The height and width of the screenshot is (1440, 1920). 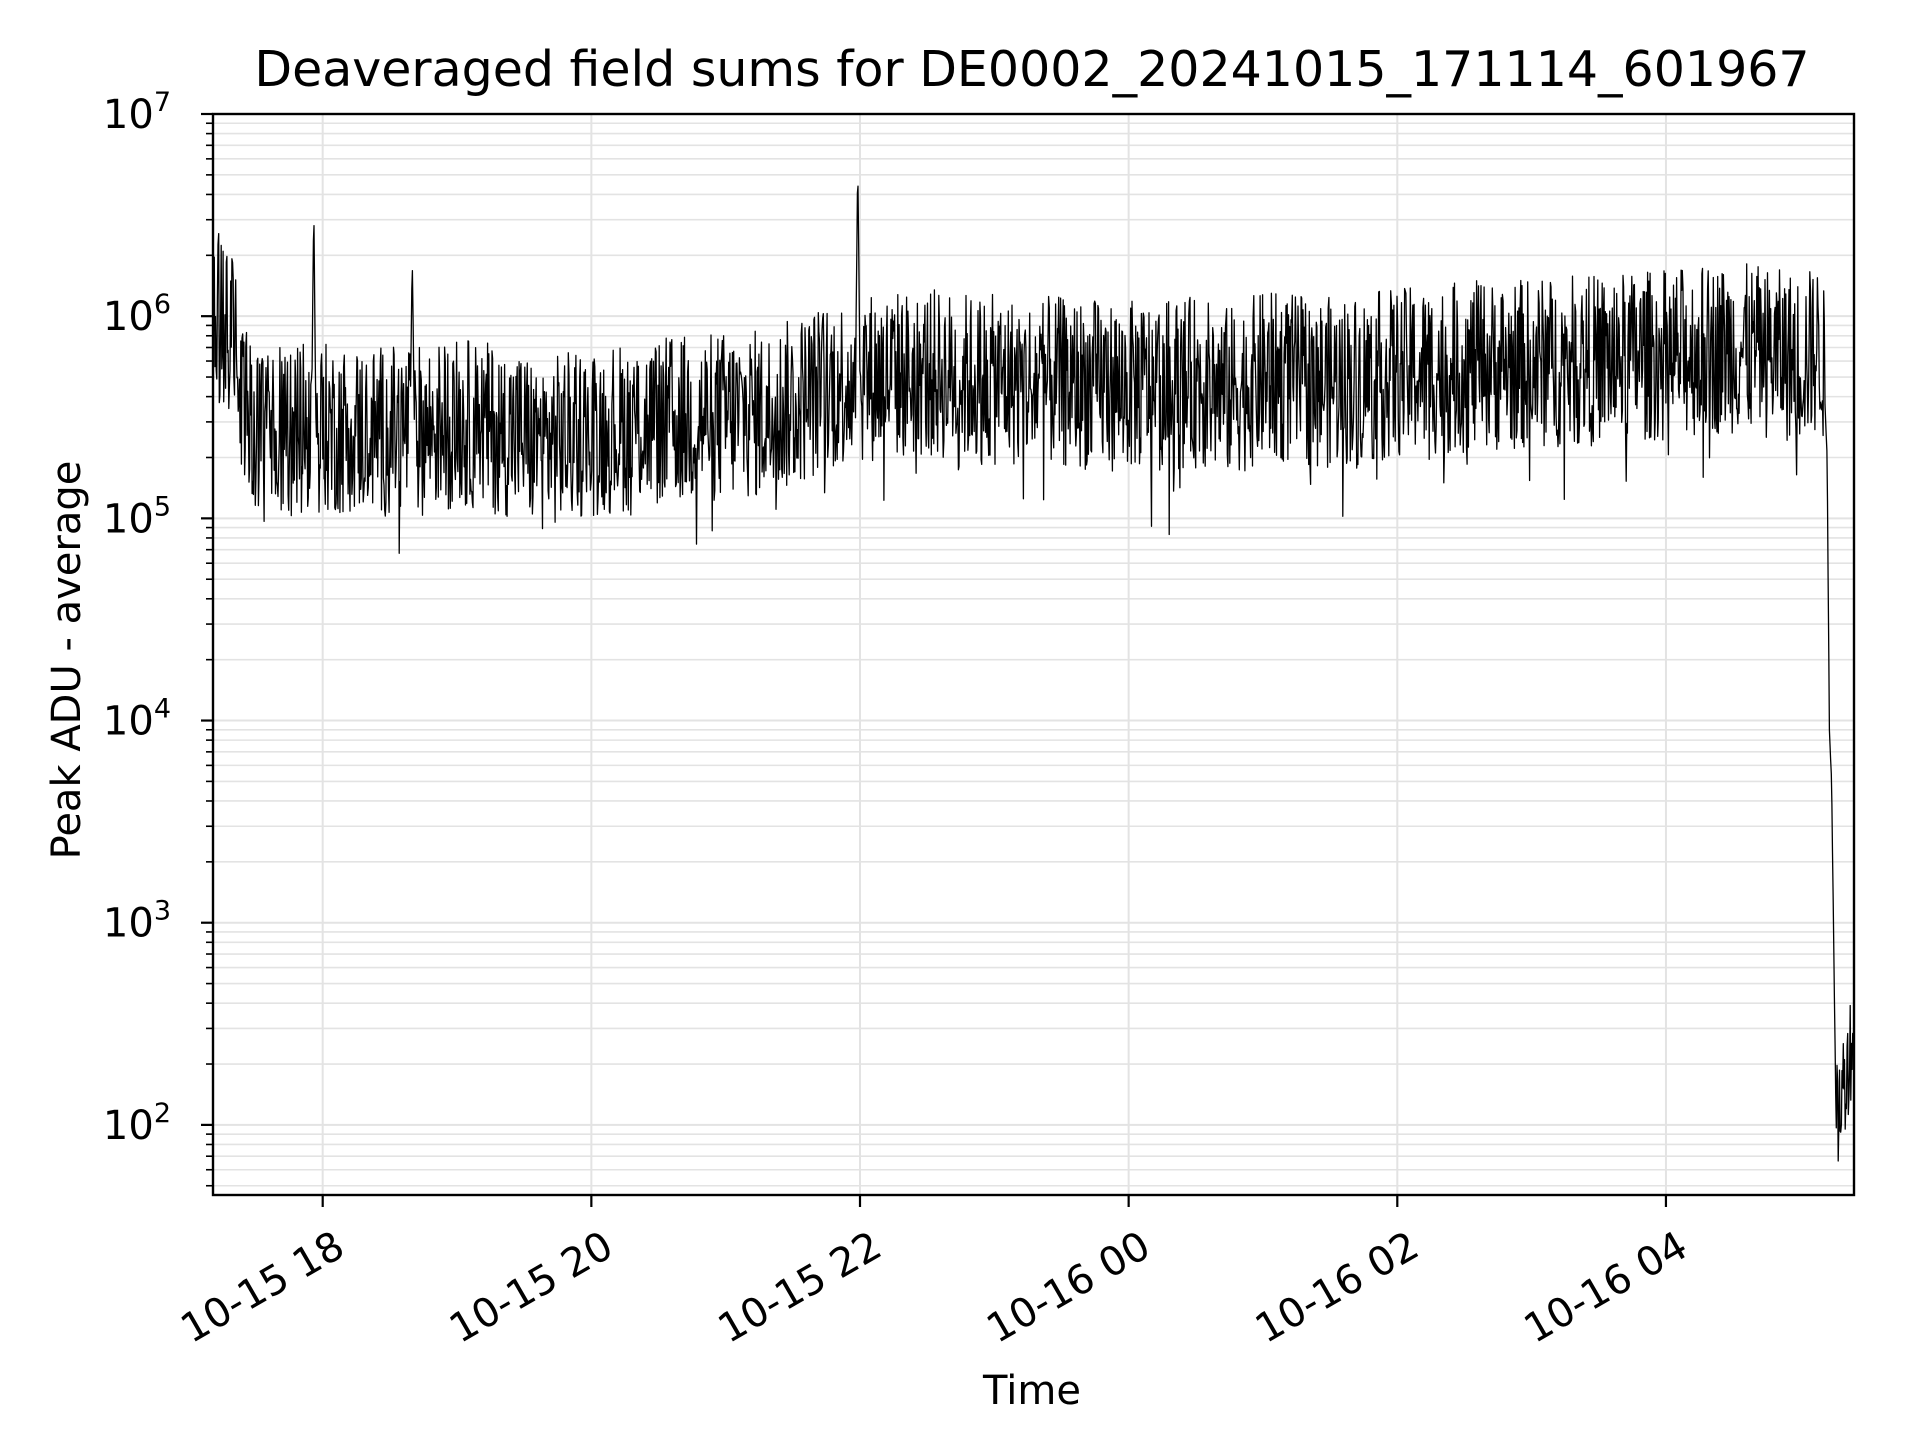 What do you see at coordinates (162, 709) in the screenshot?
I see `y-tick-exponent: 4` at bounding box center [162, 709].